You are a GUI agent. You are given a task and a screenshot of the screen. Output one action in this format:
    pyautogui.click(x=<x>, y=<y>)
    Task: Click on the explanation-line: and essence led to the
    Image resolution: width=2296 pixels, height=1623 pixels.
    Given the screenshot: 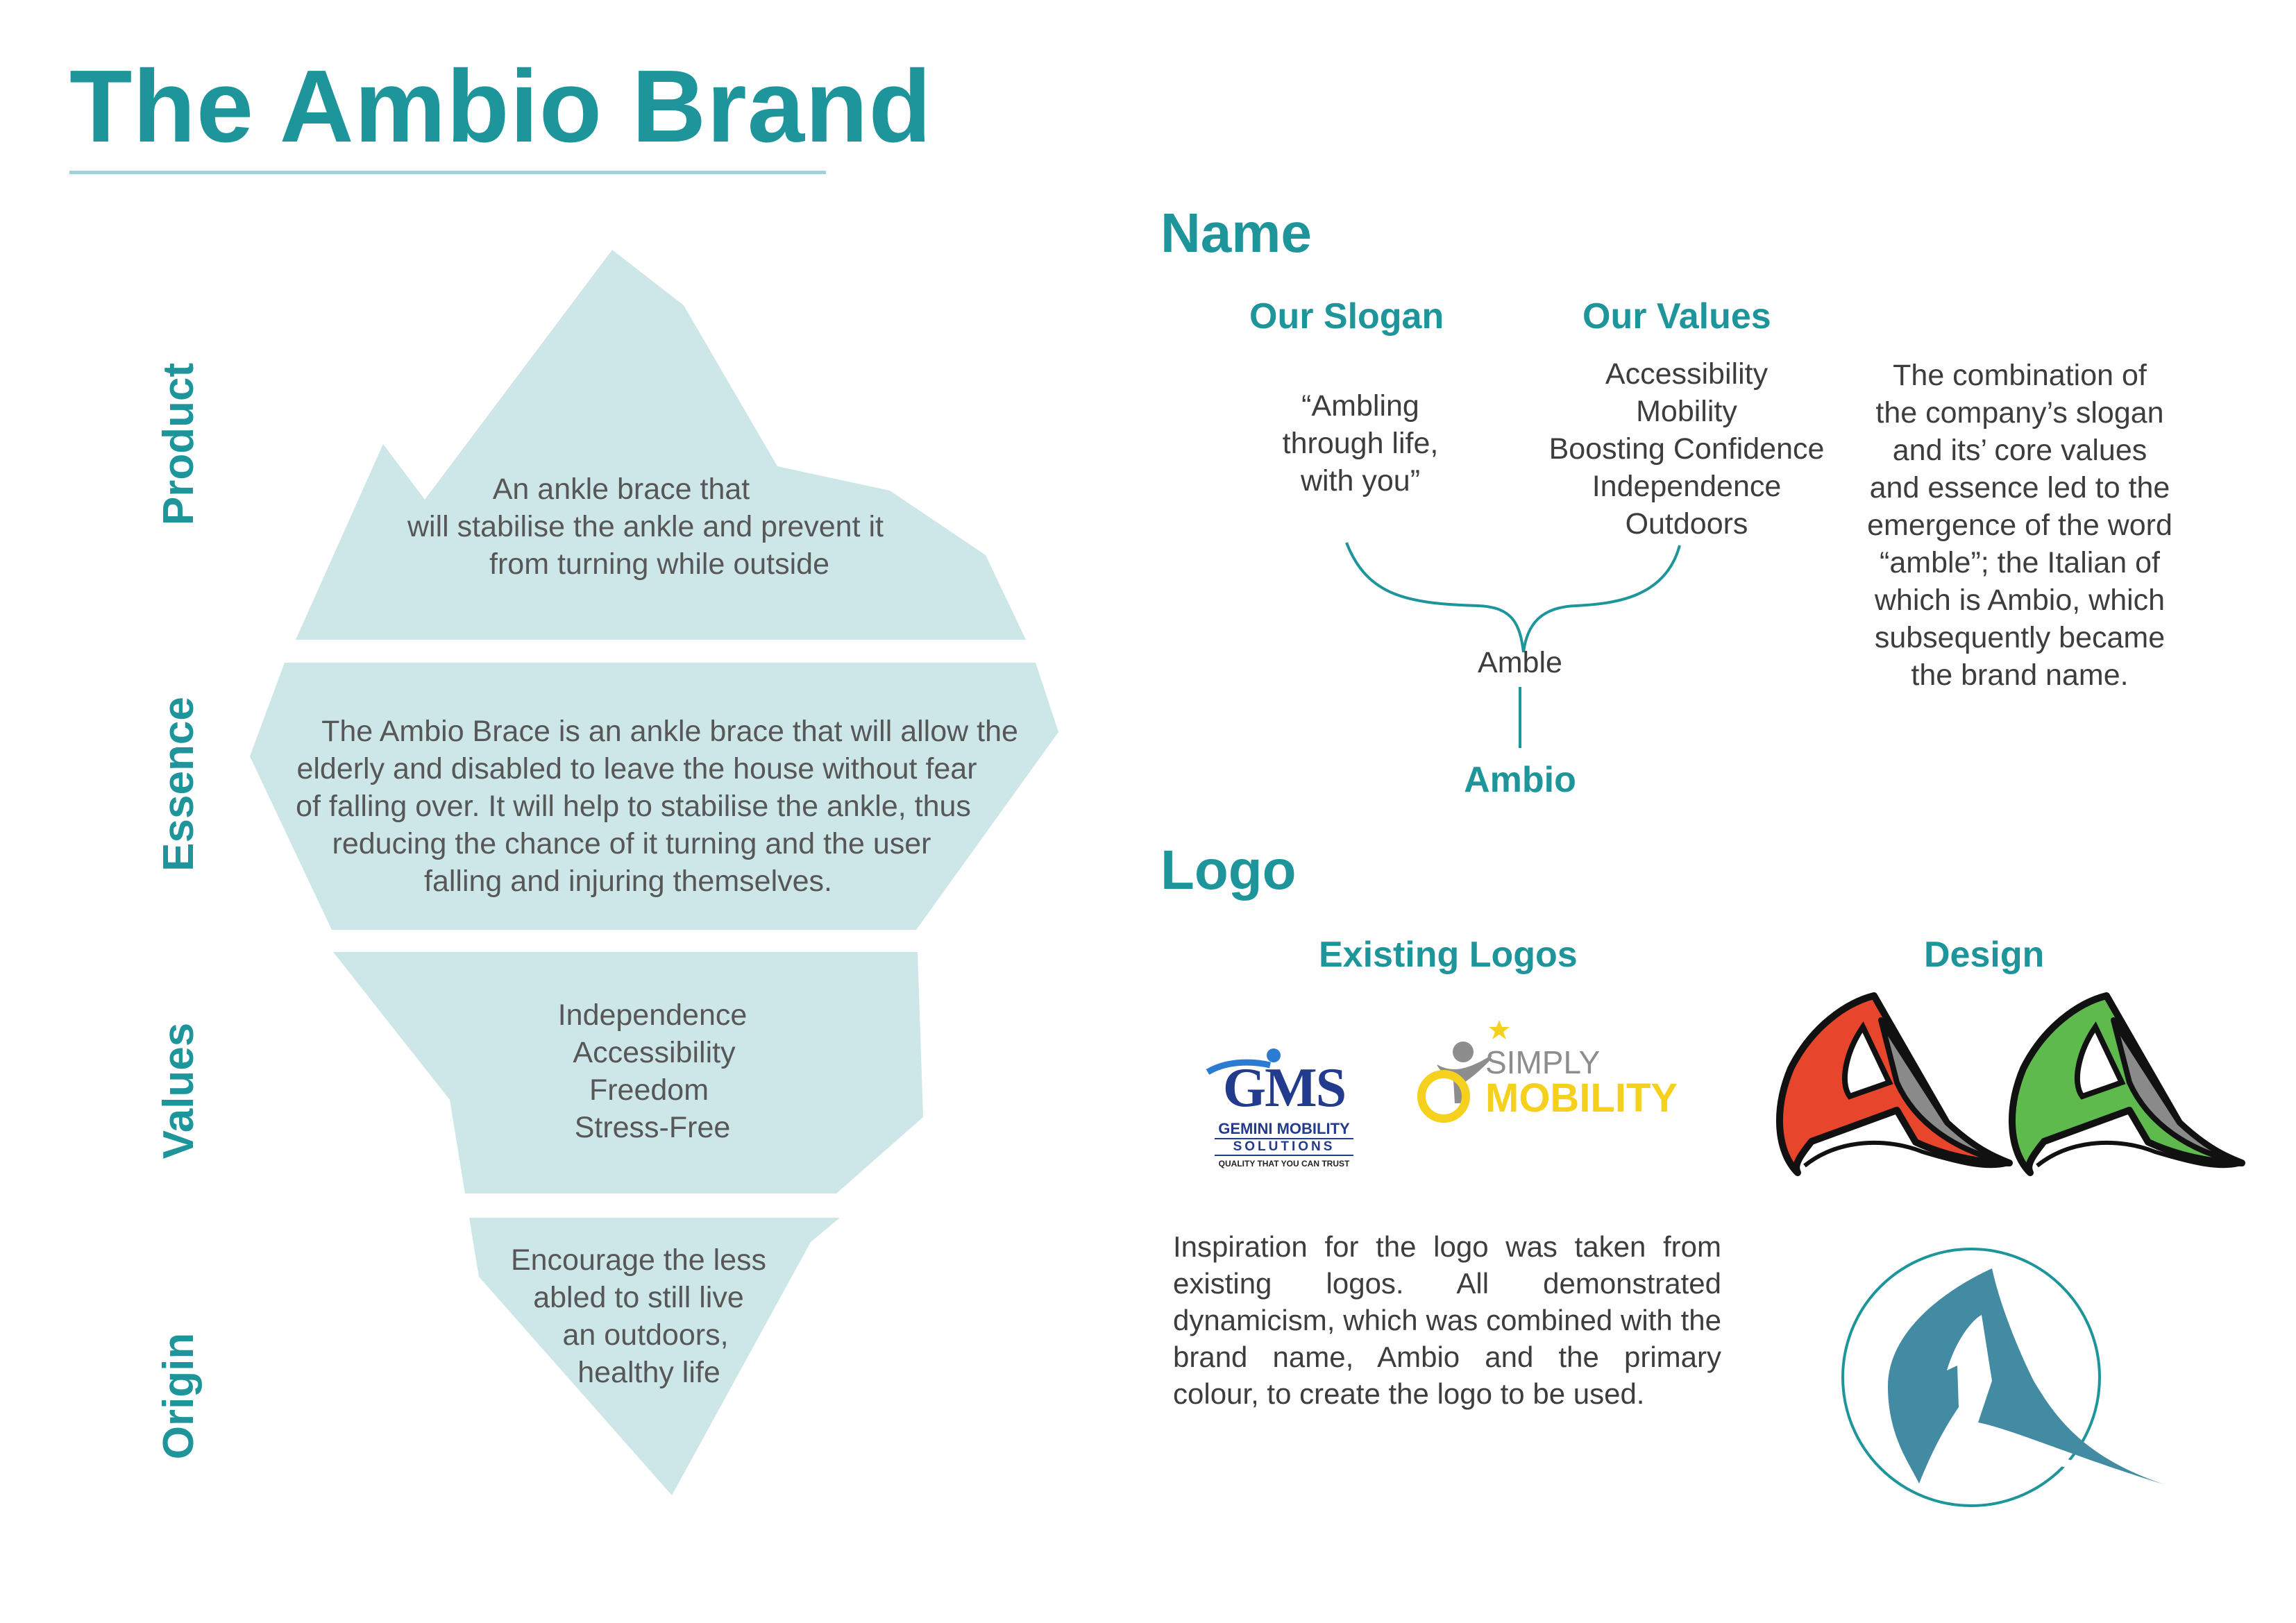 What is the action you would take?
    pyautogui.click(x=2020, y=487)
    